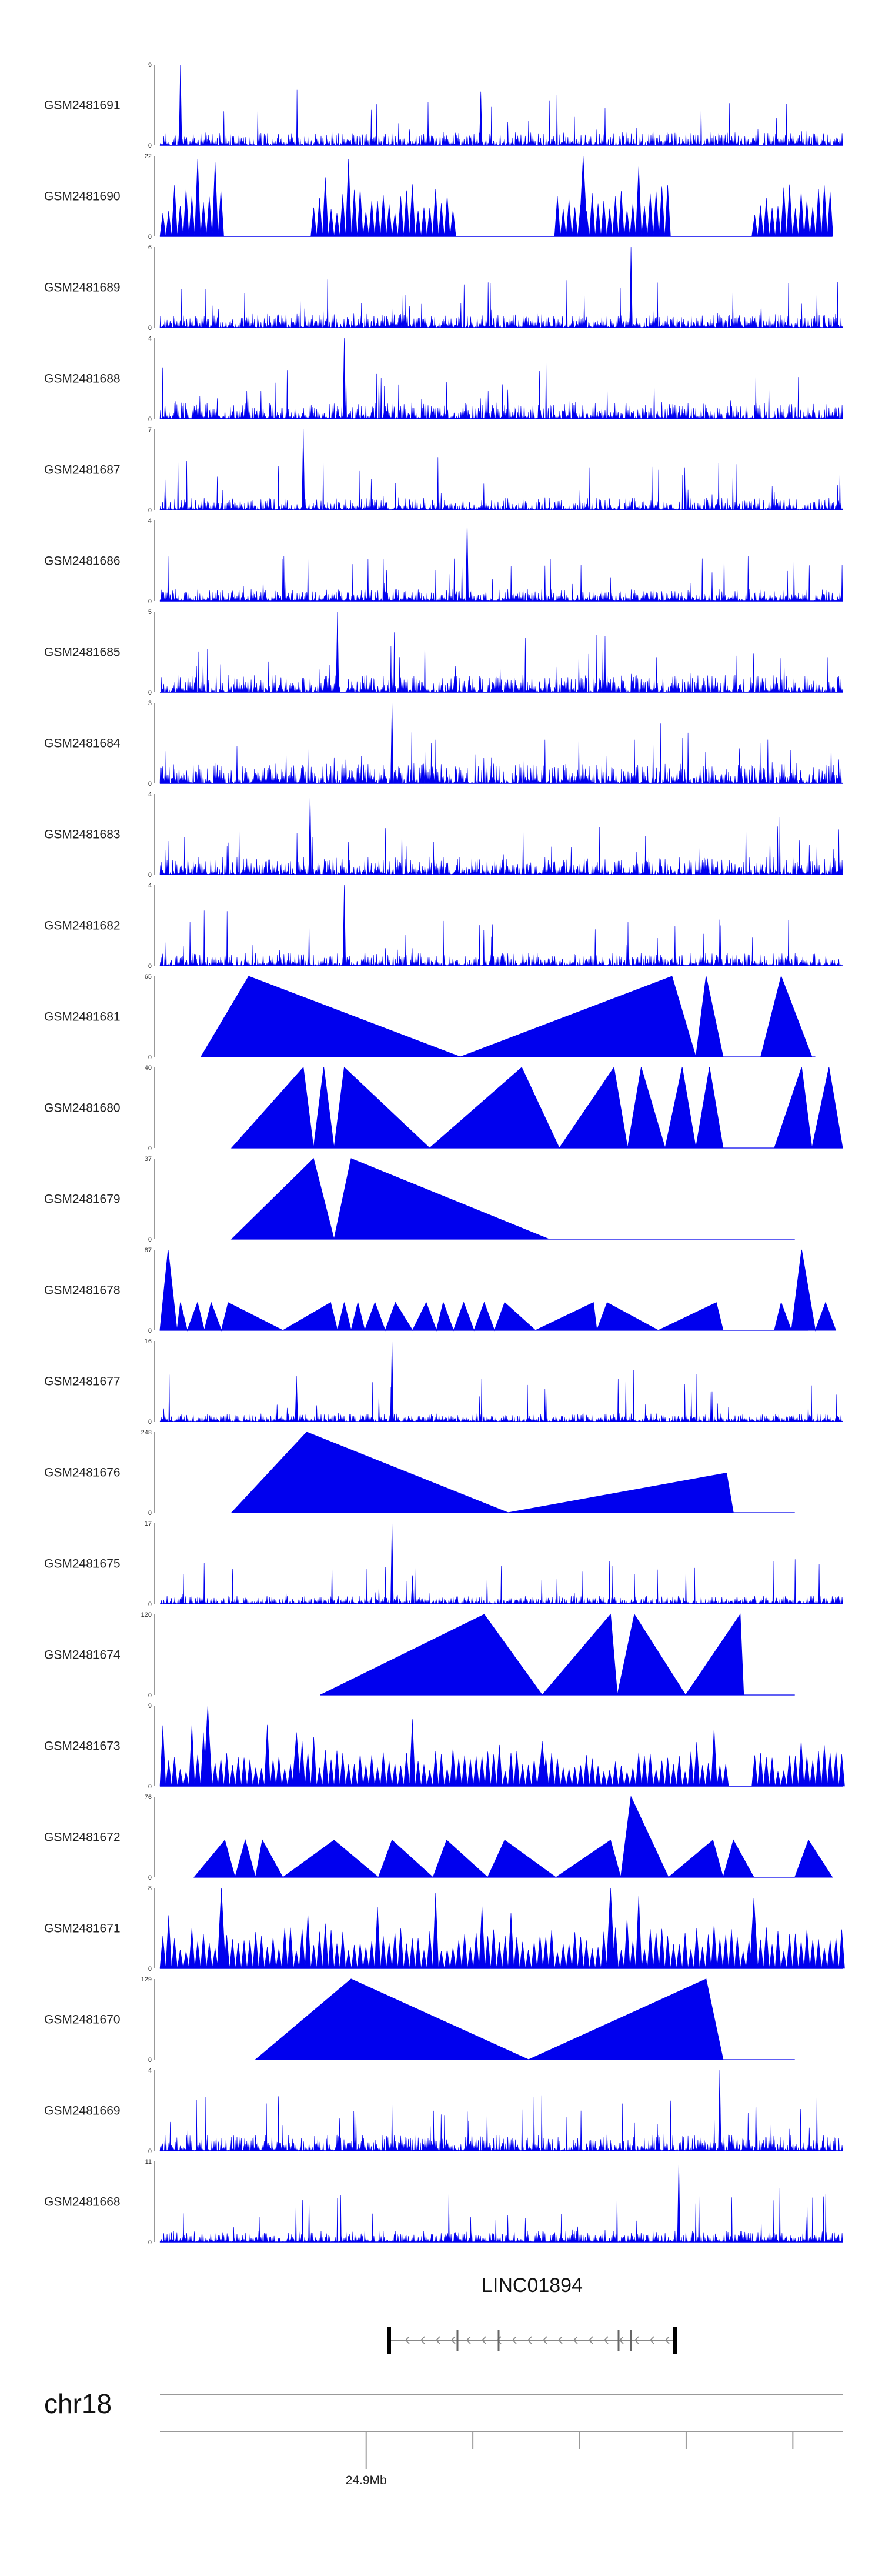 This screenshot has height=2576, width=882. Describe the element at coordinates (146, 1432) in the screenshot. I see `y-max-label: 248` at that location.